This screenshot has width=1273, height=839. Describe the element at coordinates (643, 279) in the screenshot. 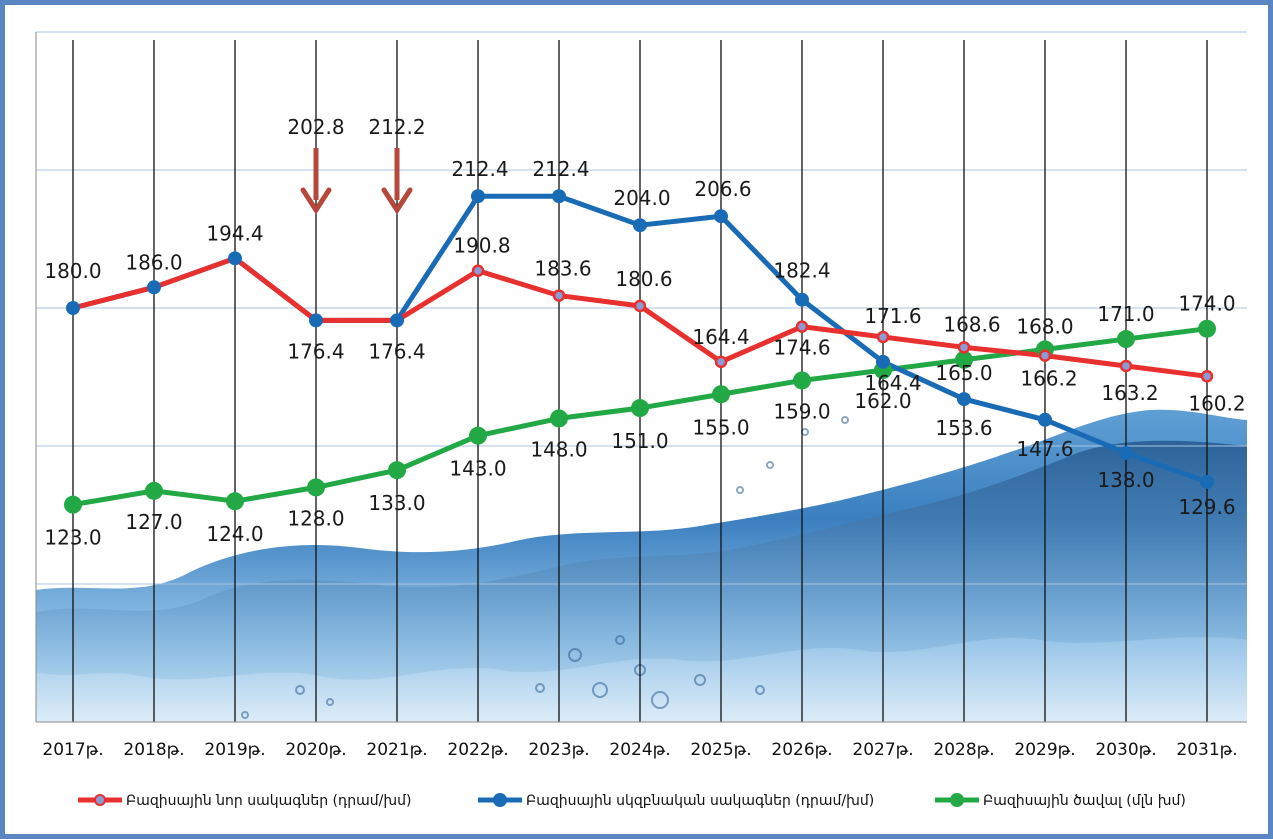

I see `data-label: 180.6` at that location.